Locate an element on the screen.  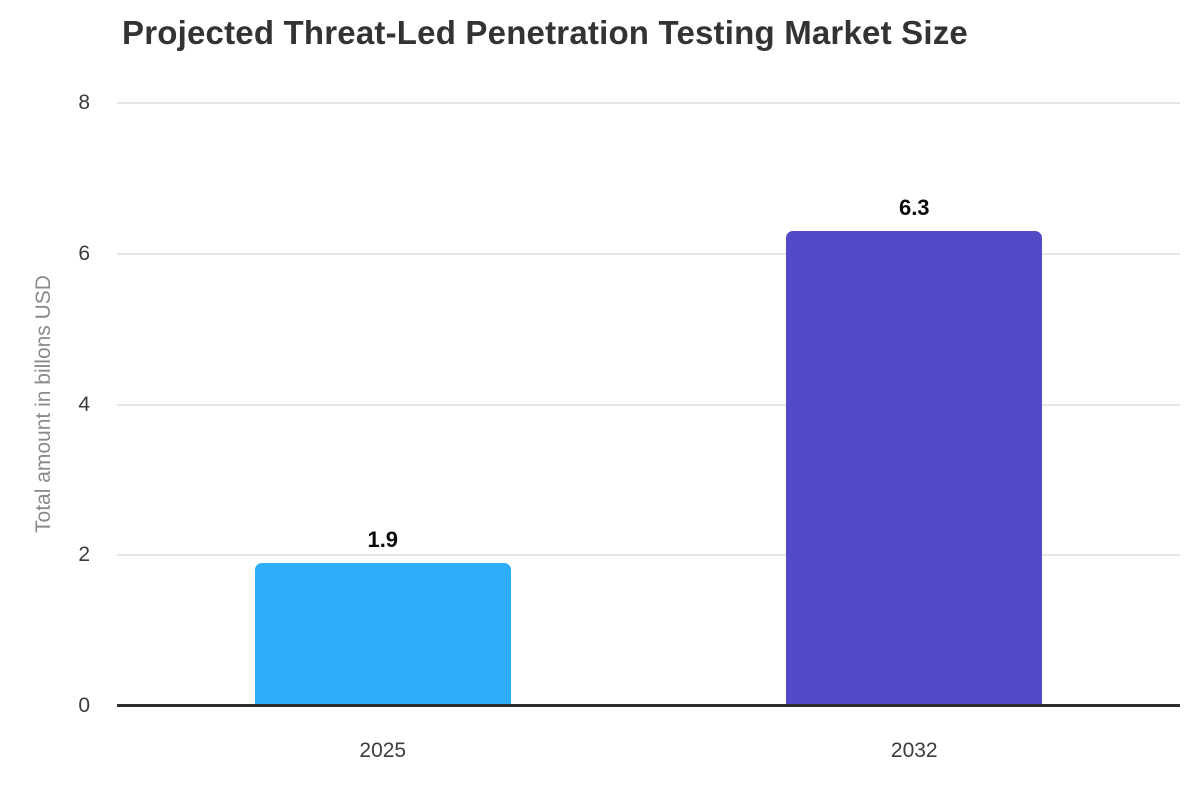
y-tick-2: 2 is located at coordinates (84, 555).